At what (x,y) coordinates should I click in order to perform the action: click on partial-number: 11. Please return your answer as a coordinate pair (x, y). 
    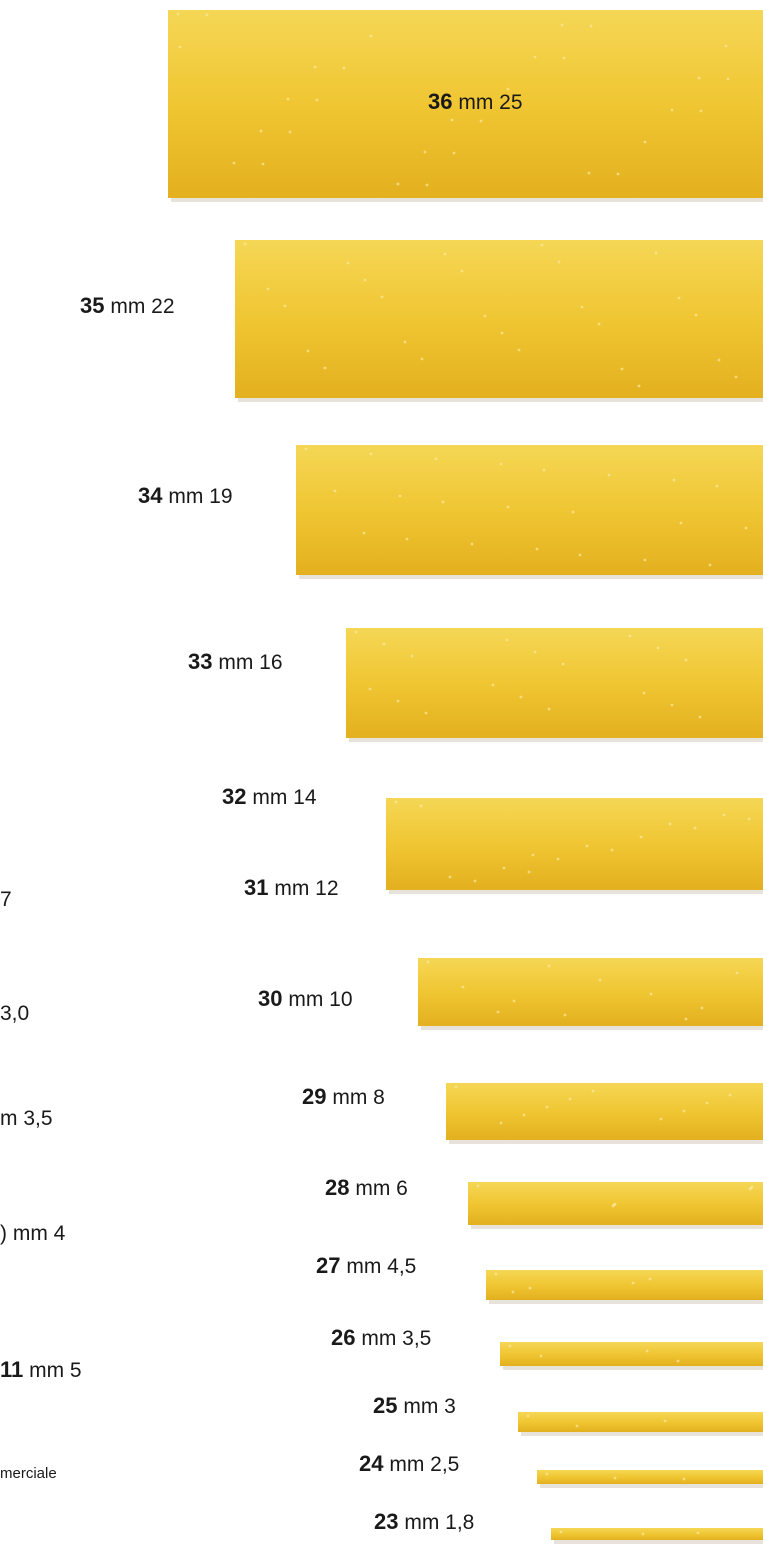
    Looking at the image, I should click on (12, 1369).